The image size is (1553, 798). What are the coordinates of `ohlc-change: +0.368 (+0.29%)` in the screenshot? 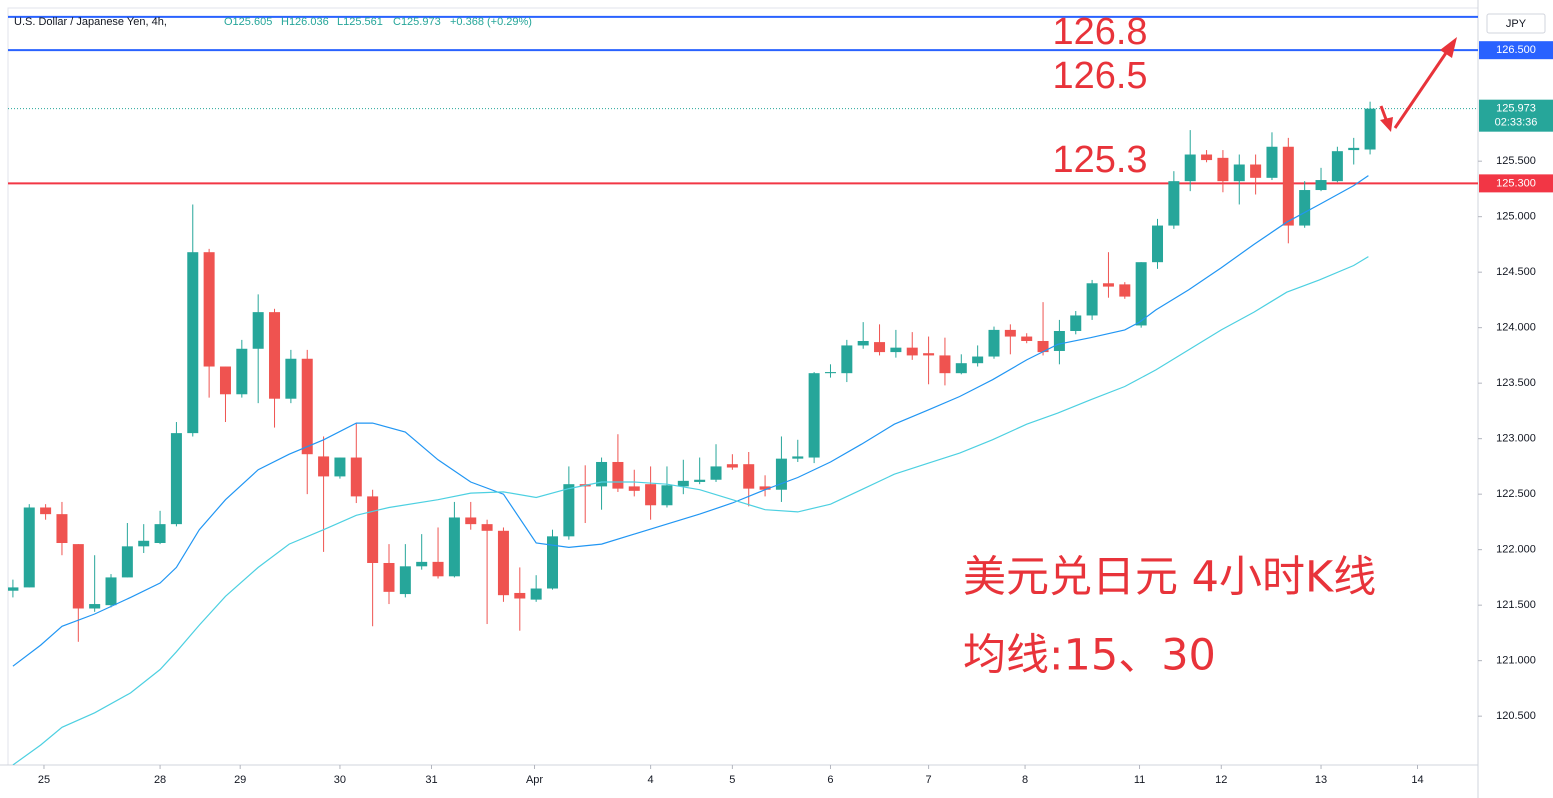 It's located at (491, 22).